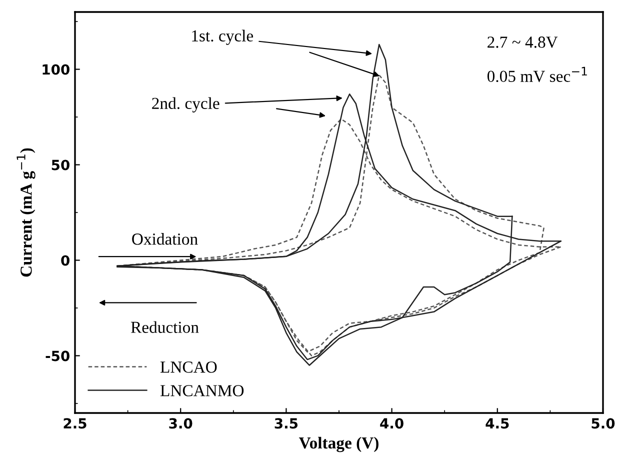 Image resolution: width=622 pixels, height=464 pixels. Describe the element at coordinates (537, 74) in the screenshot. I see `annotation: 0.05 mV sec$^{−1}$` at that location.